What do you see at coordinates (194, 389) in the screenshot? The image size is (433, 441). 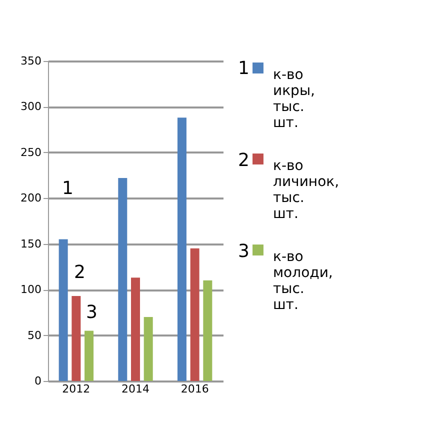 I see `x-tick-label: 2016` at bounding box center [194, 389].